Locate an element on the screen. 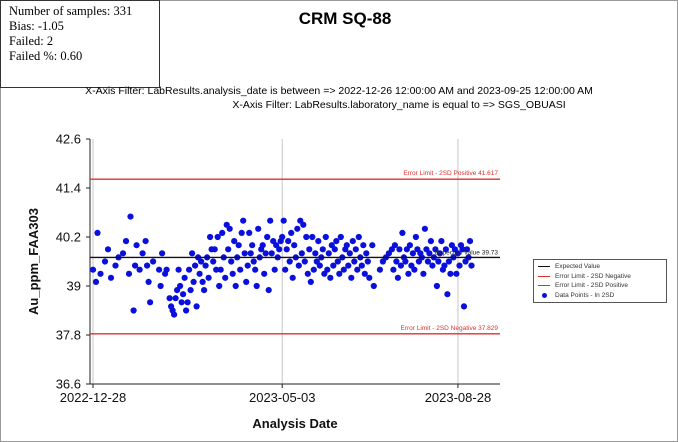  x-axis-title: Analysis Date is located at coordinates (294, 423).